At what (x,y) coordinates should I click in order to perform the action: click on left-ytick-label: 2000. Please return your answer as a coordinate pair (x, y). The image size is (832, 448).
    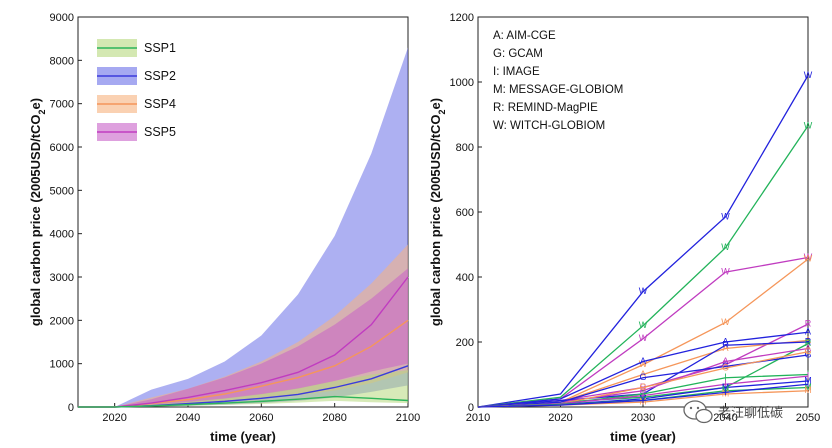
    Looking at the image, I should click on (62, 321).